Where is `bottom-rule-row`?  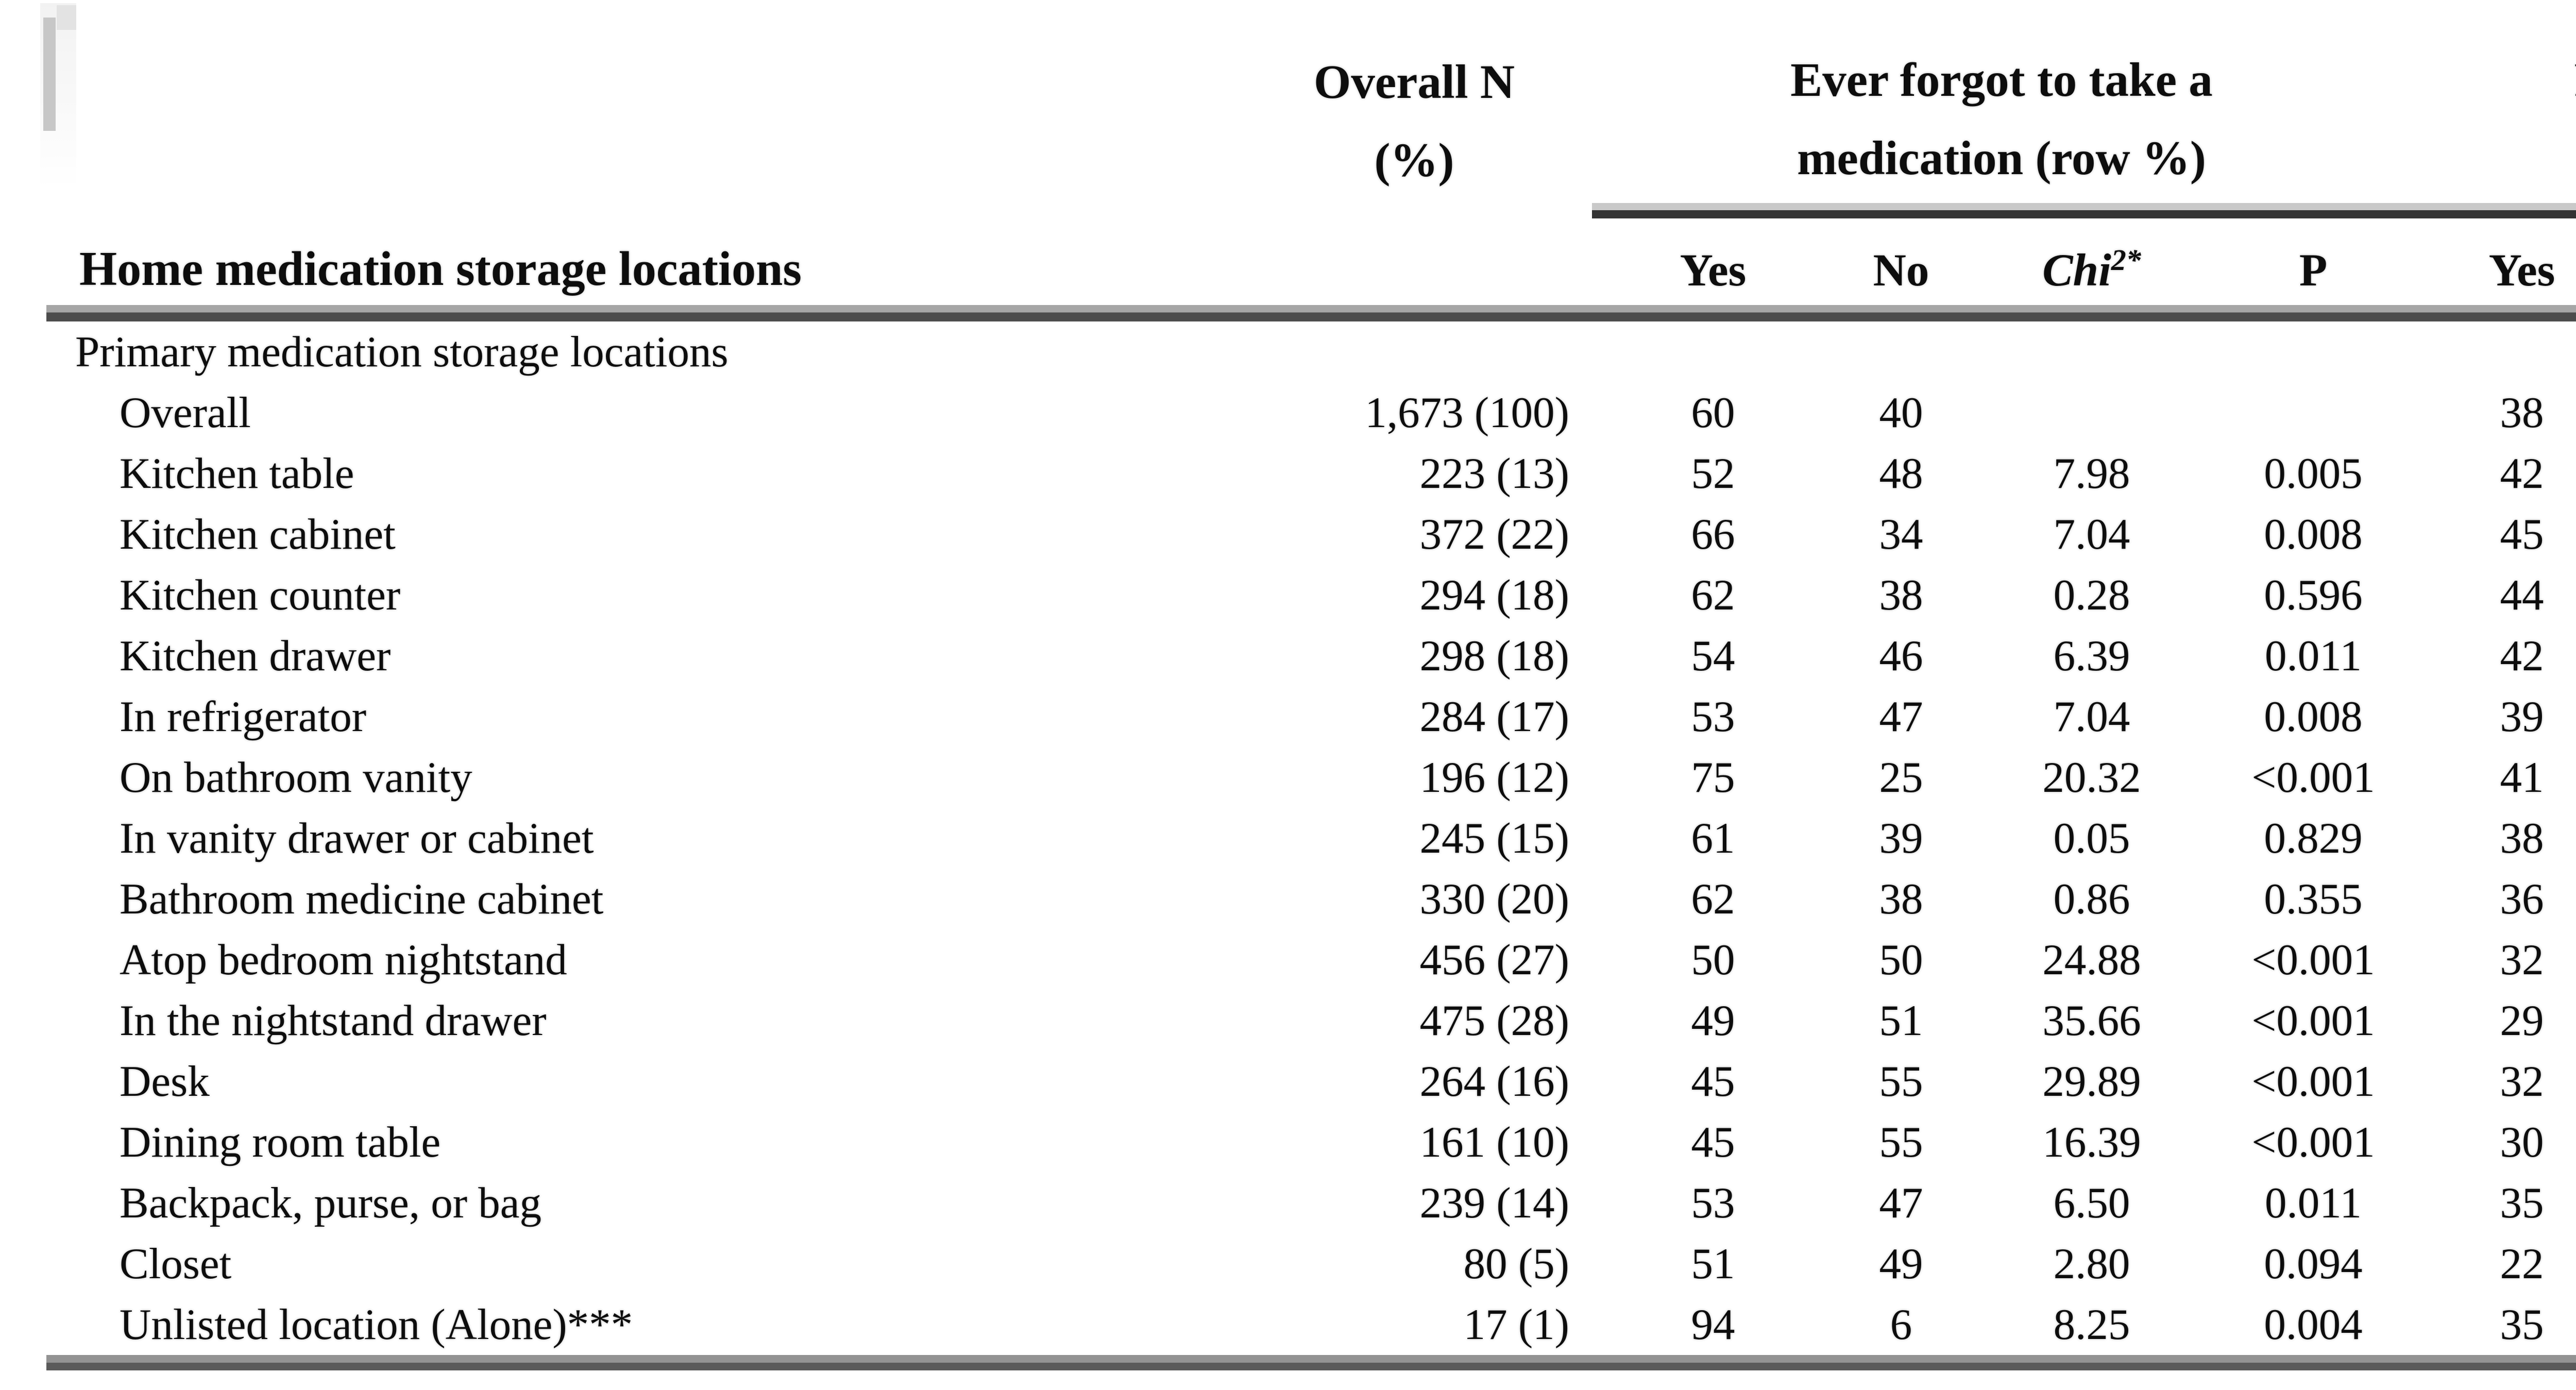
bottom-rule-row is located at coordinates (1311, 1362).